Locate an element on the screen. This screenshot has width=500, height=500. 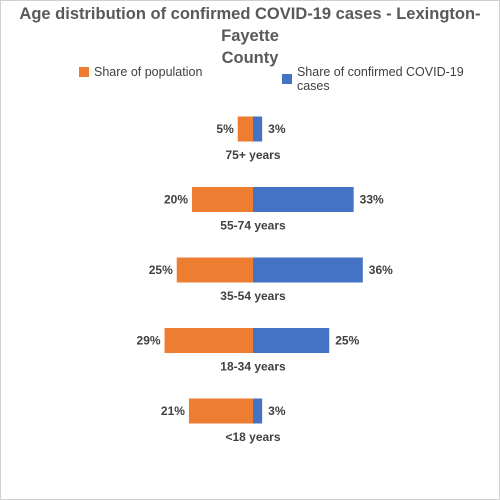
data-label-cases-1: 33% is located at coordinates (372, 200).